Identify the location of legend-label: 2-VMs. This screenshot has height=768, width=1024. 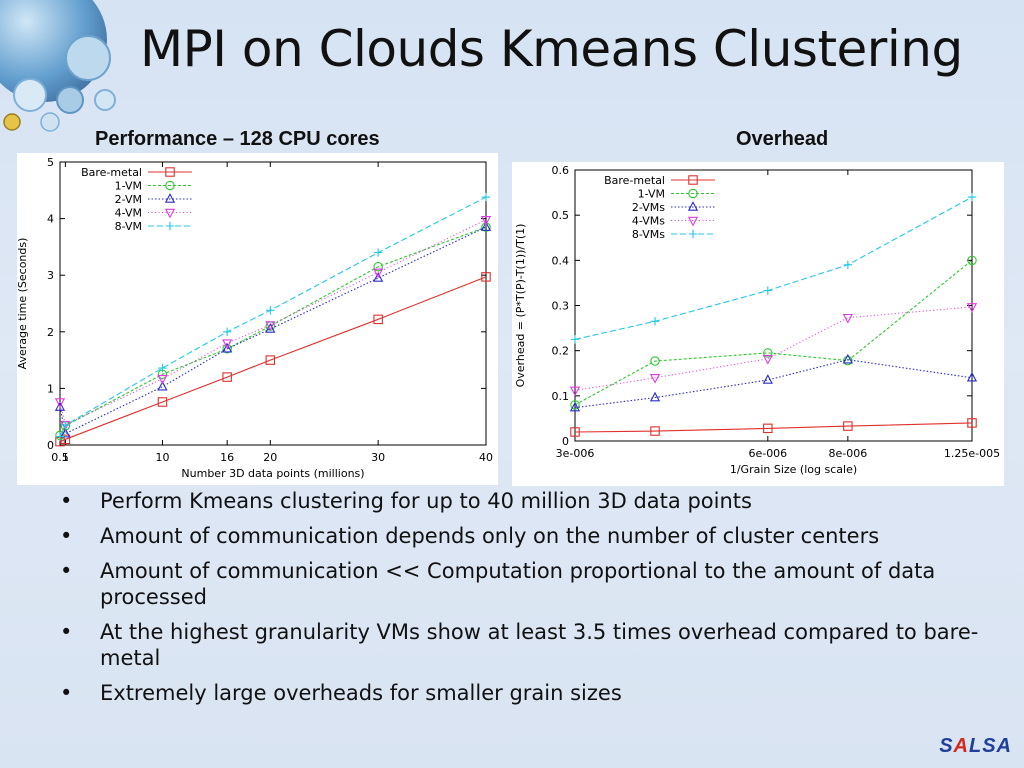
(648, 207).